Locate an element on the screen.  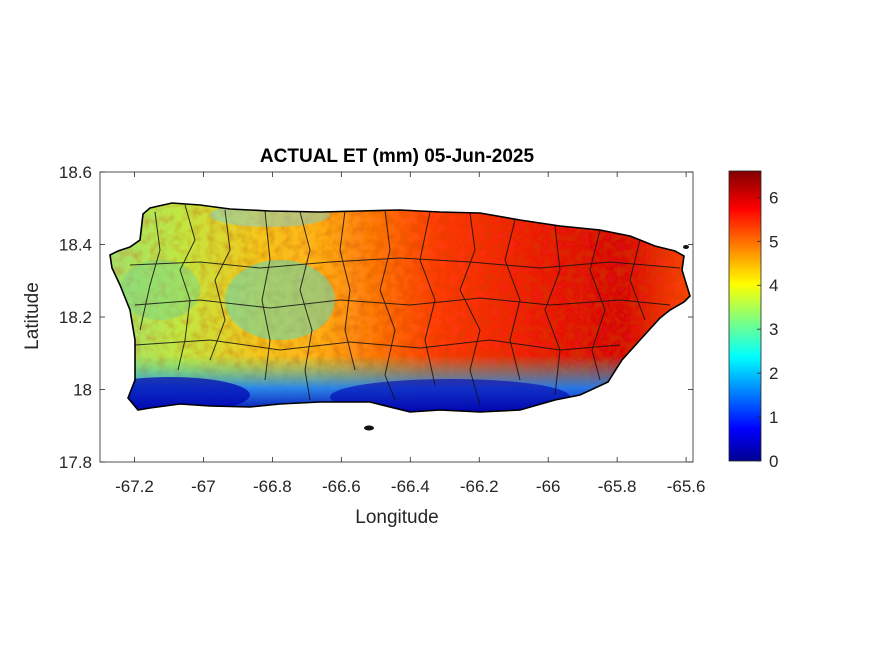
islet-caja-de-muertos is located at coordinates (369, 428).